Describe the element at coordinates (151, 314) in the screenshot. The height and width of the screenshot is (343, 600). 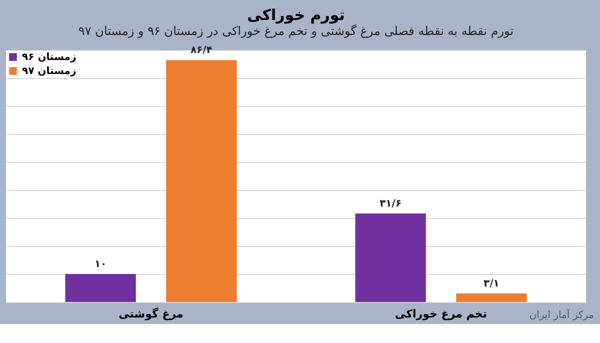
I see `x-tick-label: مرغ گوشتی` at that location.